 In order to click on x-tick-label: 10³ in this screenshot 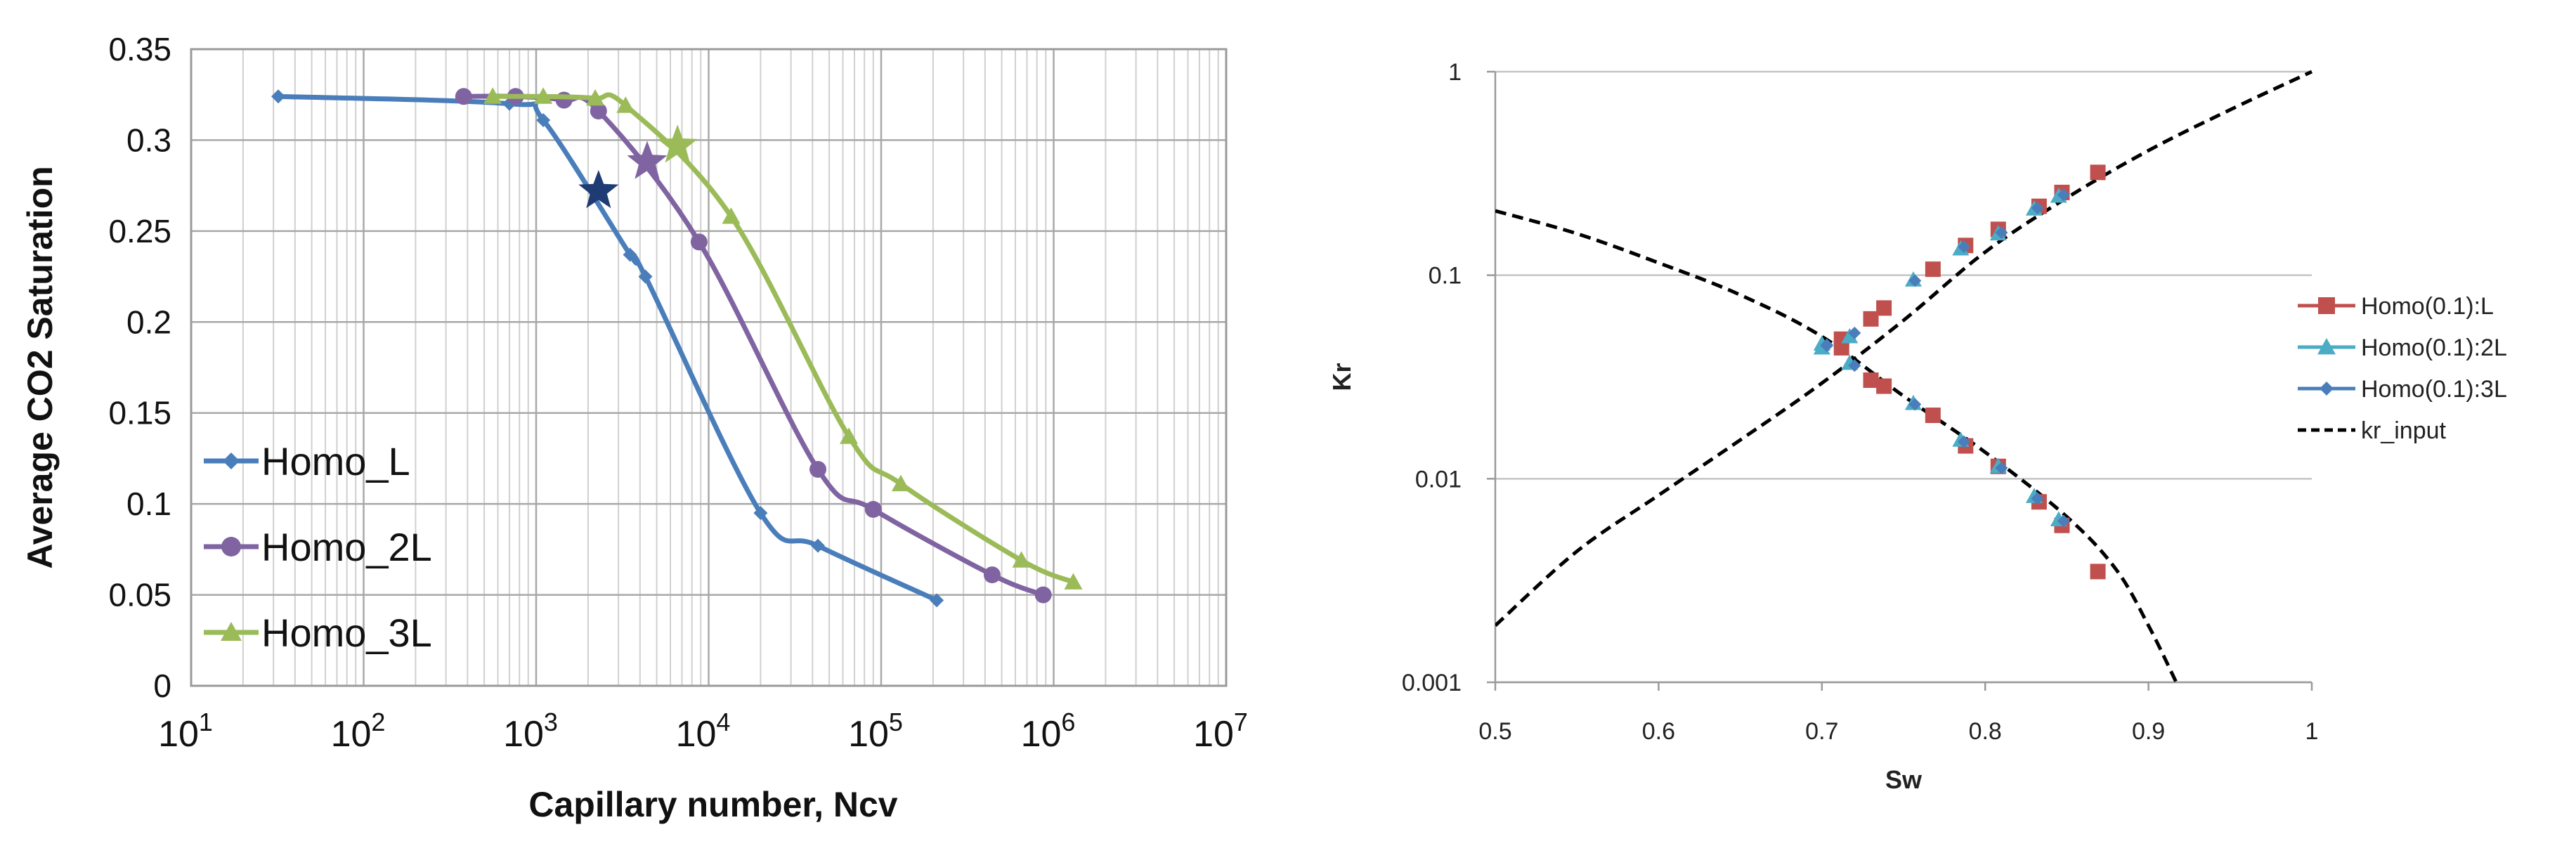, I will do `click(530, 731)`.